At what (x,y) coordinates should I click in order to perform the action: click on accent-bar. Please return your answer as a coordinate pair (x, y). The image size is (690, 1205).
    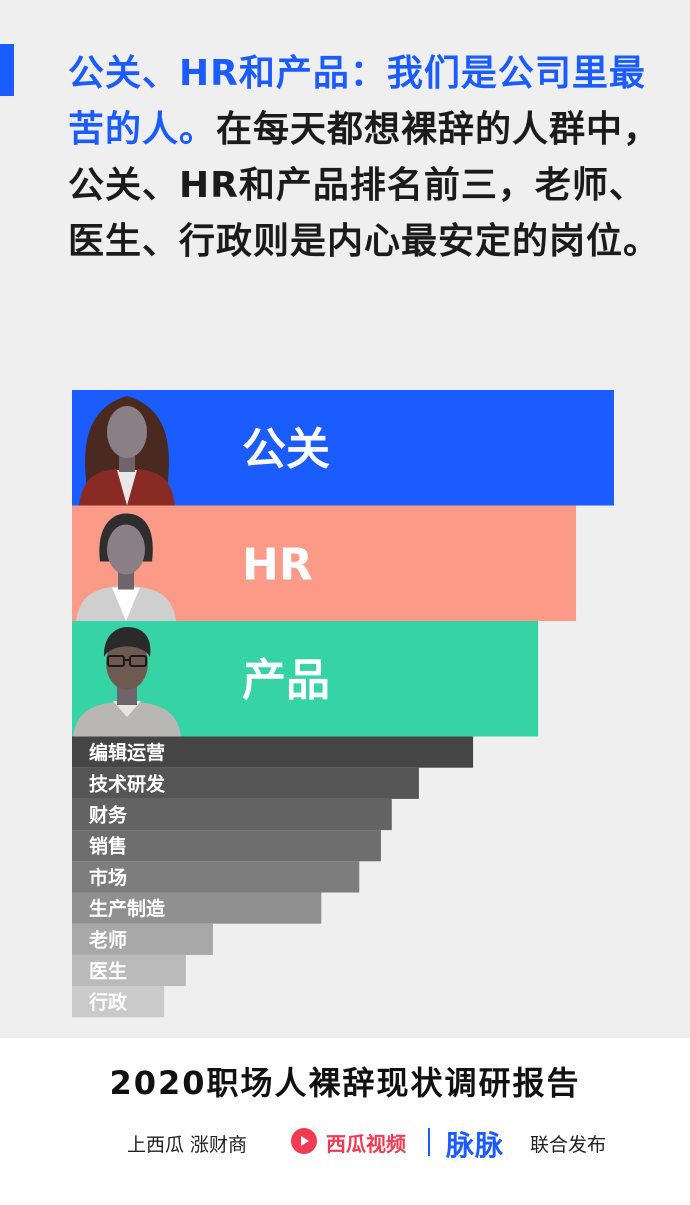
    Looking at the image, I should click on (7, 70).